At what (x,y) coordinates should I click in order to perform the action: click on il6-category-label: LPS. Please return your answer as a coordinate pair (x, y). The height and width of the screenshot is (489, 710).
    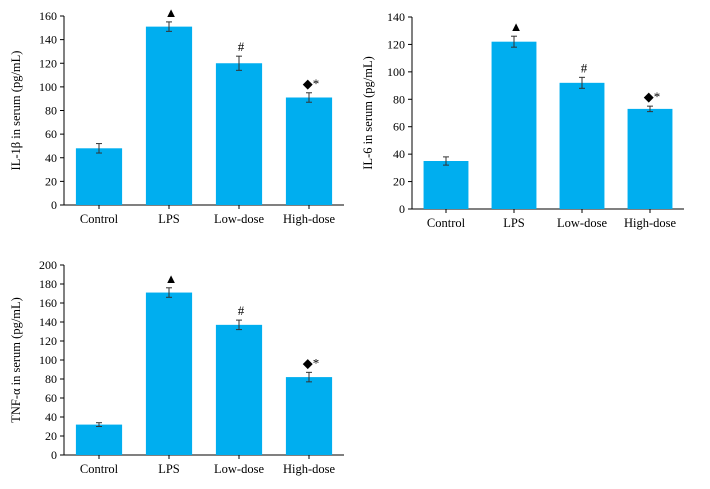
    Looking at the image, I should click on (514, 223).